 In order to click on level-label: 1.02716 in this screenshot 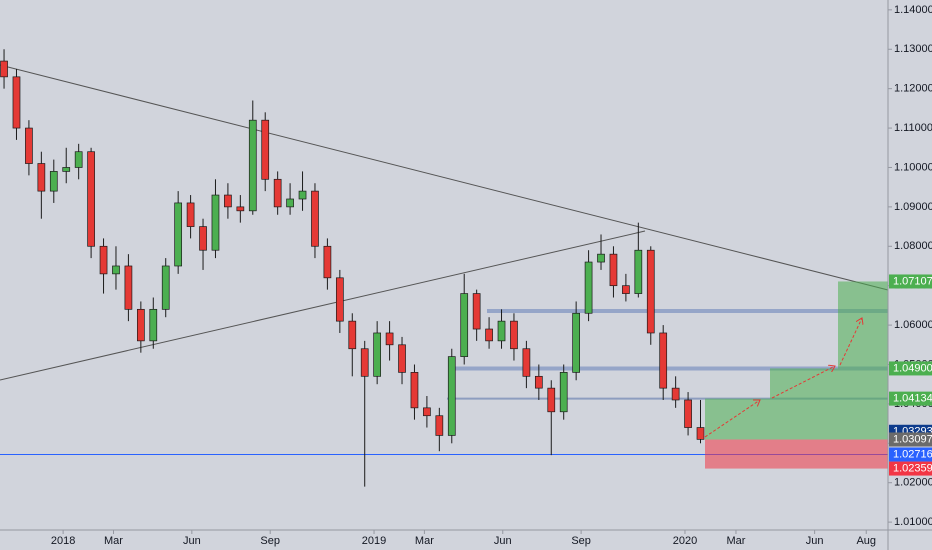, I will do `click(912, 454)`.